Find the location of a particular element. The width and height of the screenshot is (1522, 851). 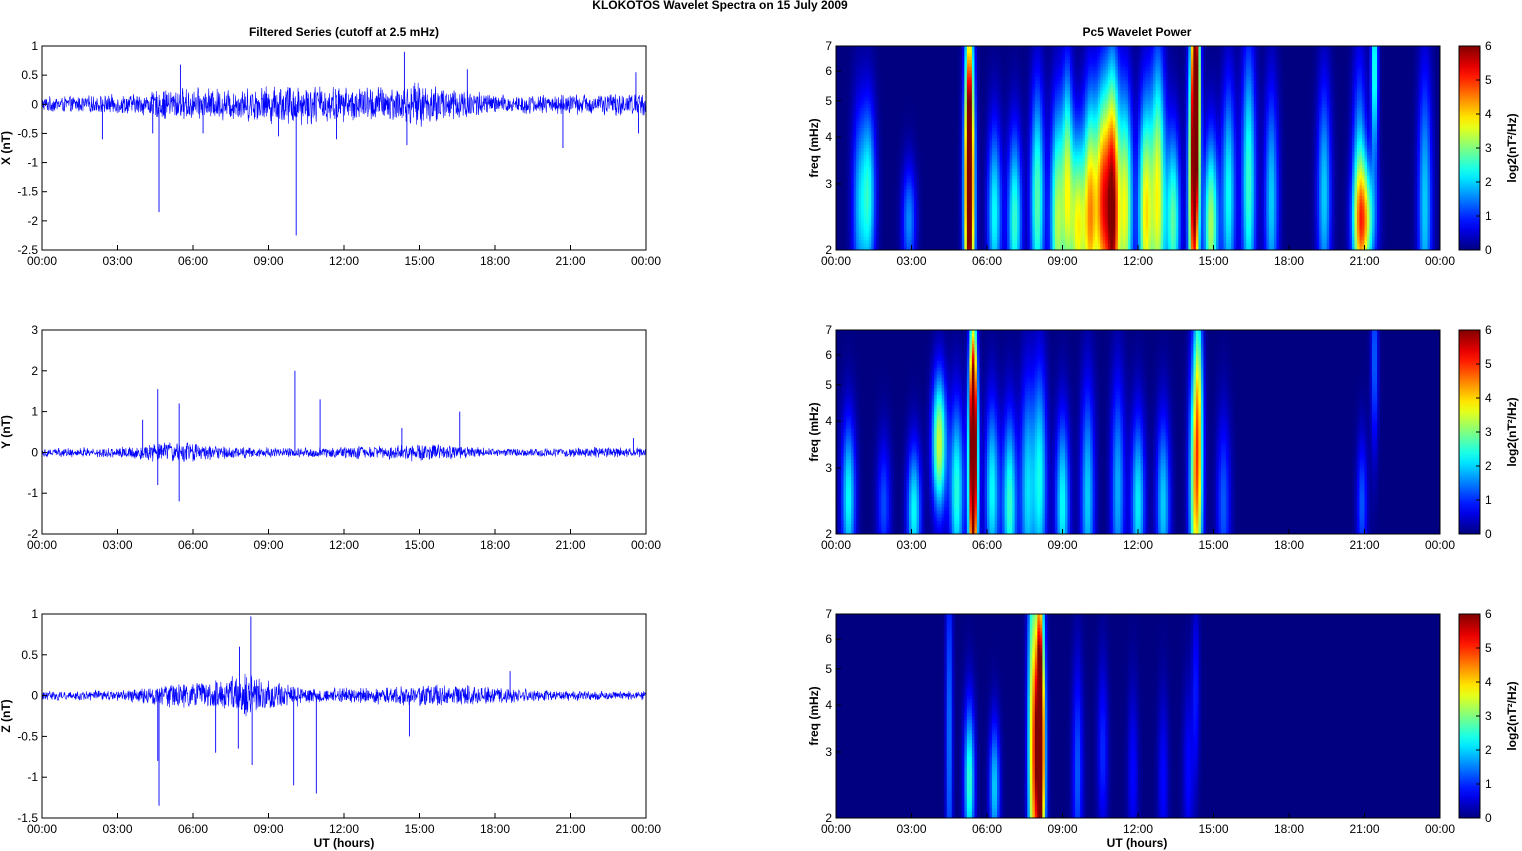

heatmap-field is located at coordinates (1138, 148).